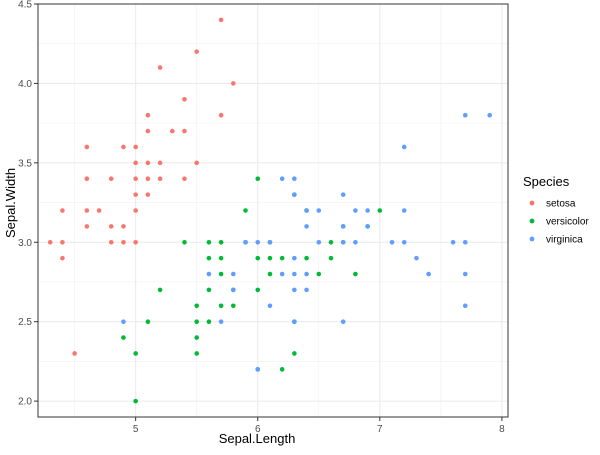 The height and width of the screenshot is (455, 600). Describe the element at coordinates (25, 163) in the screenshot. I see `y-tick-label: 3.5` at that location.